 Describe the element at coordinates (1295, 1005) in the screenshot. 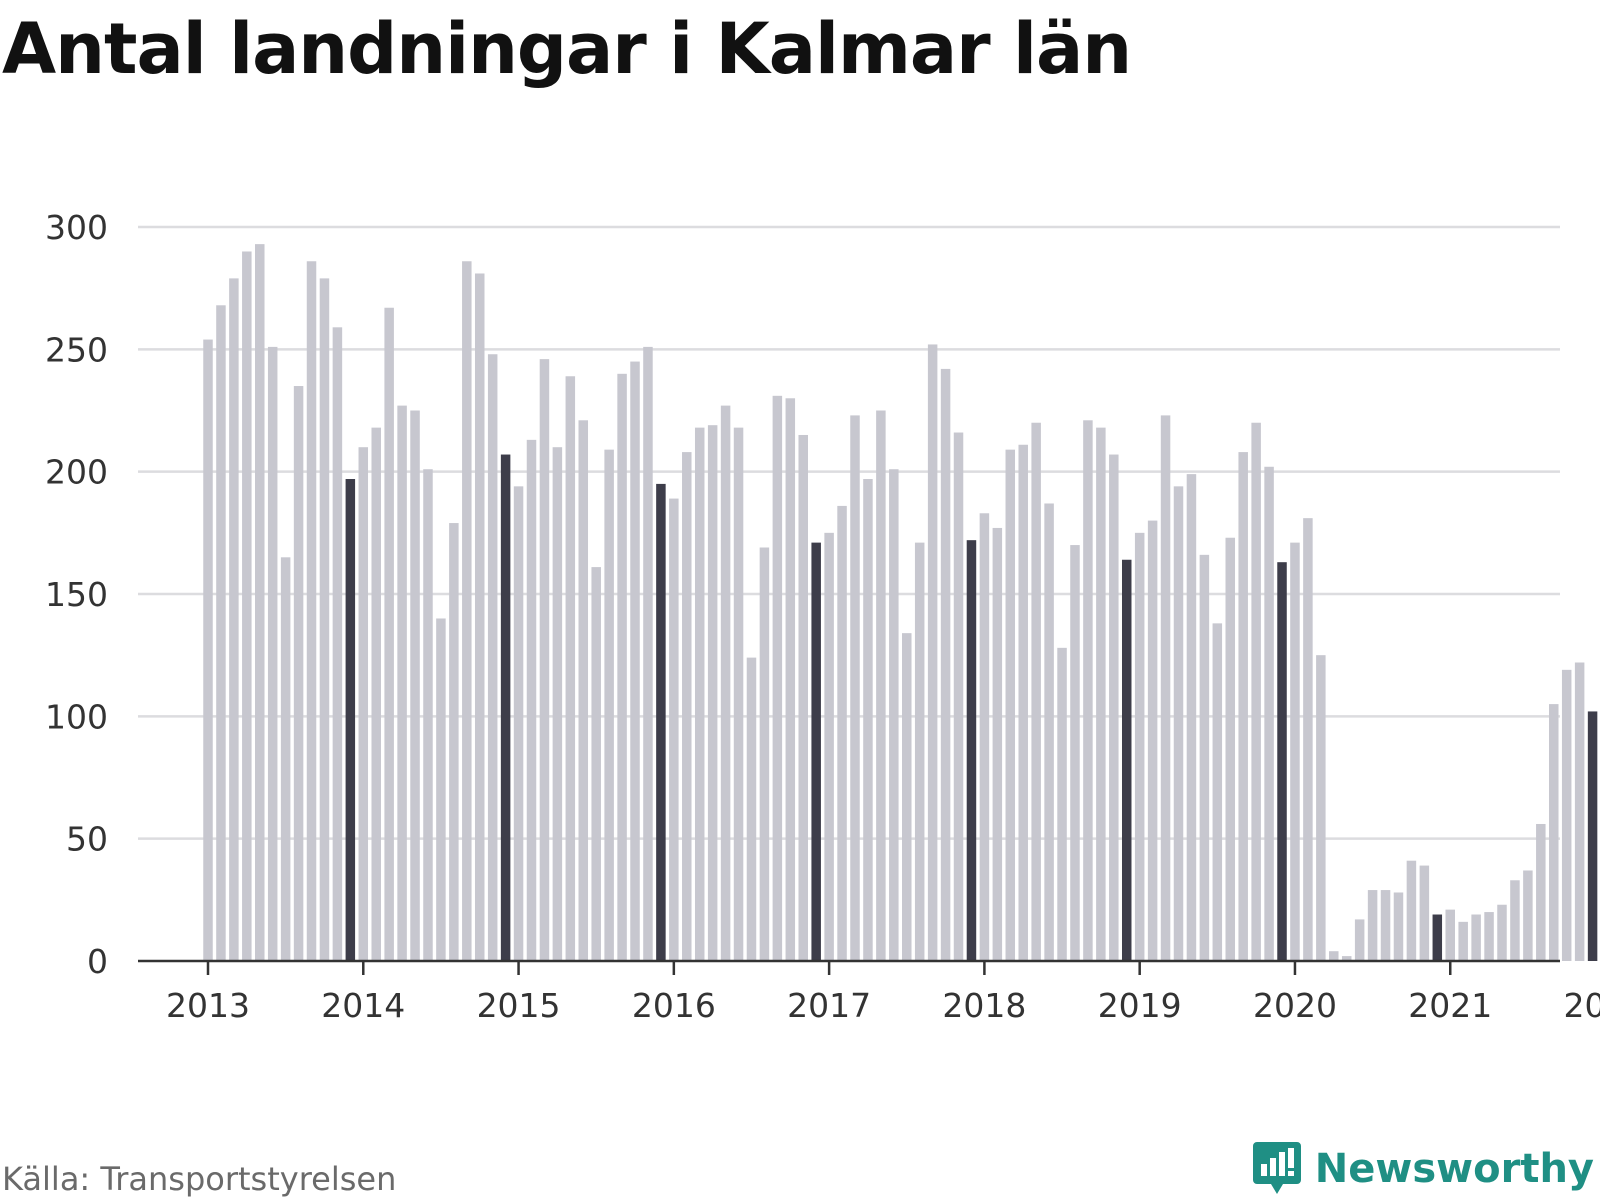

I see `x-tick-label: 2020` at that location.